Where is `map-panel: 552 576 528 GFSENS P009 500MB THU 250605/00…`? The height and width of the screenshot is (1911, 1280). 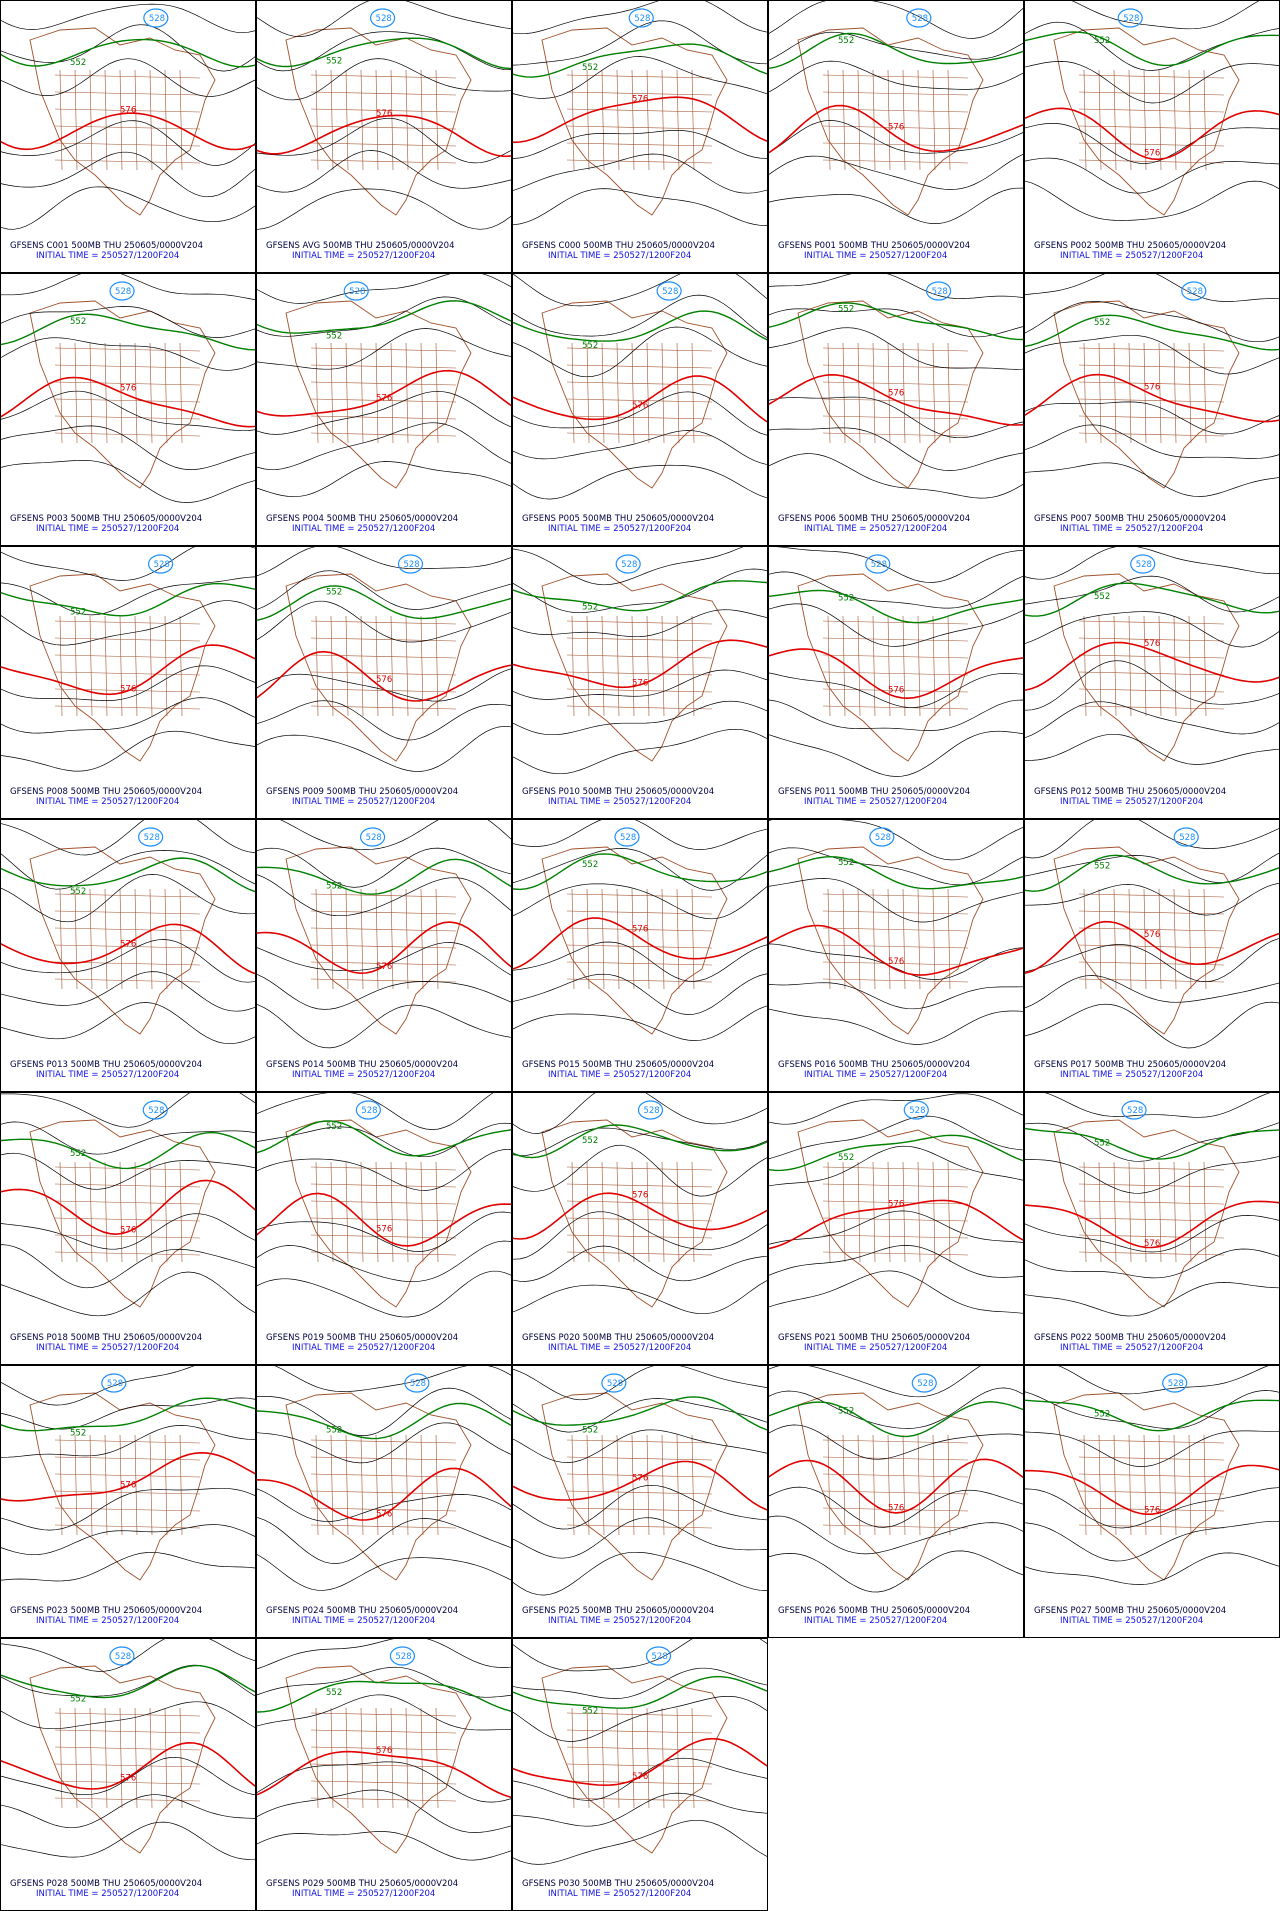
map-panel: 552 576 528 GFSENS P009 500MB THU 250605/00… is located at coordinates (384, 682).